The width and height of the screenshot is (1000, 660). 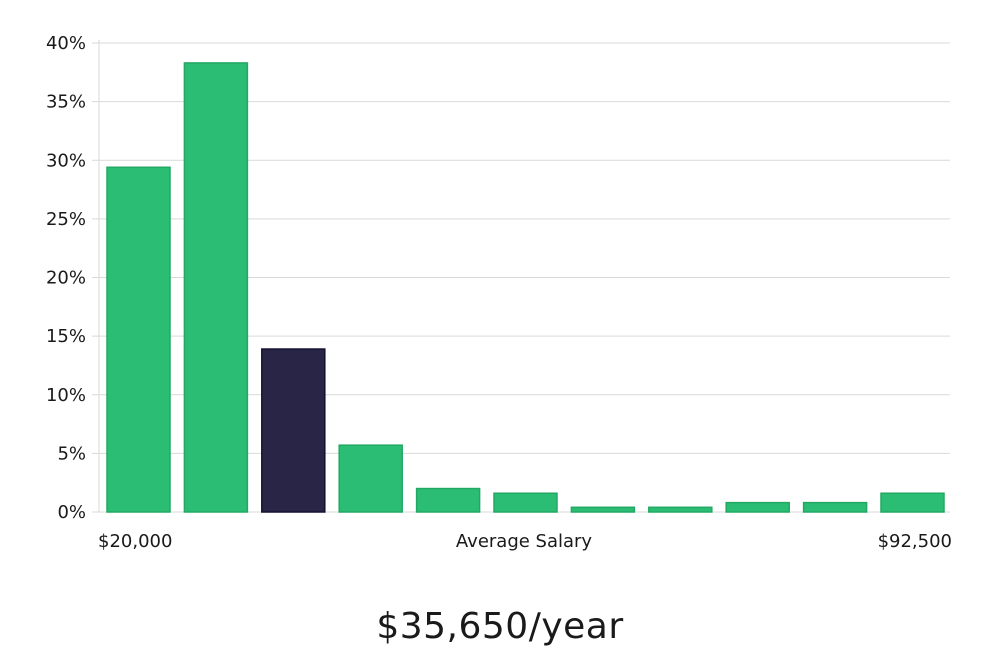 What do you see at coordinates (524, 541) in the screenshot?
I see `x-axis-title: Average Salary` at bounding box center [524, 541].